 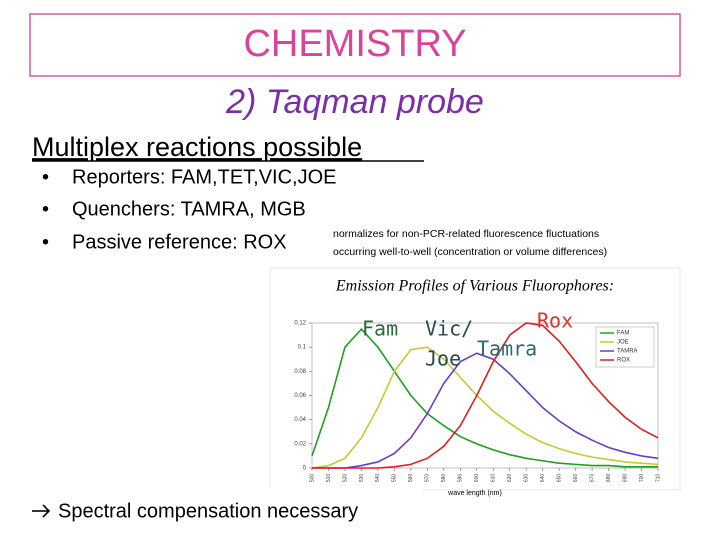 I want to click on x-tick-label: 550, so click(x=395, y=478).